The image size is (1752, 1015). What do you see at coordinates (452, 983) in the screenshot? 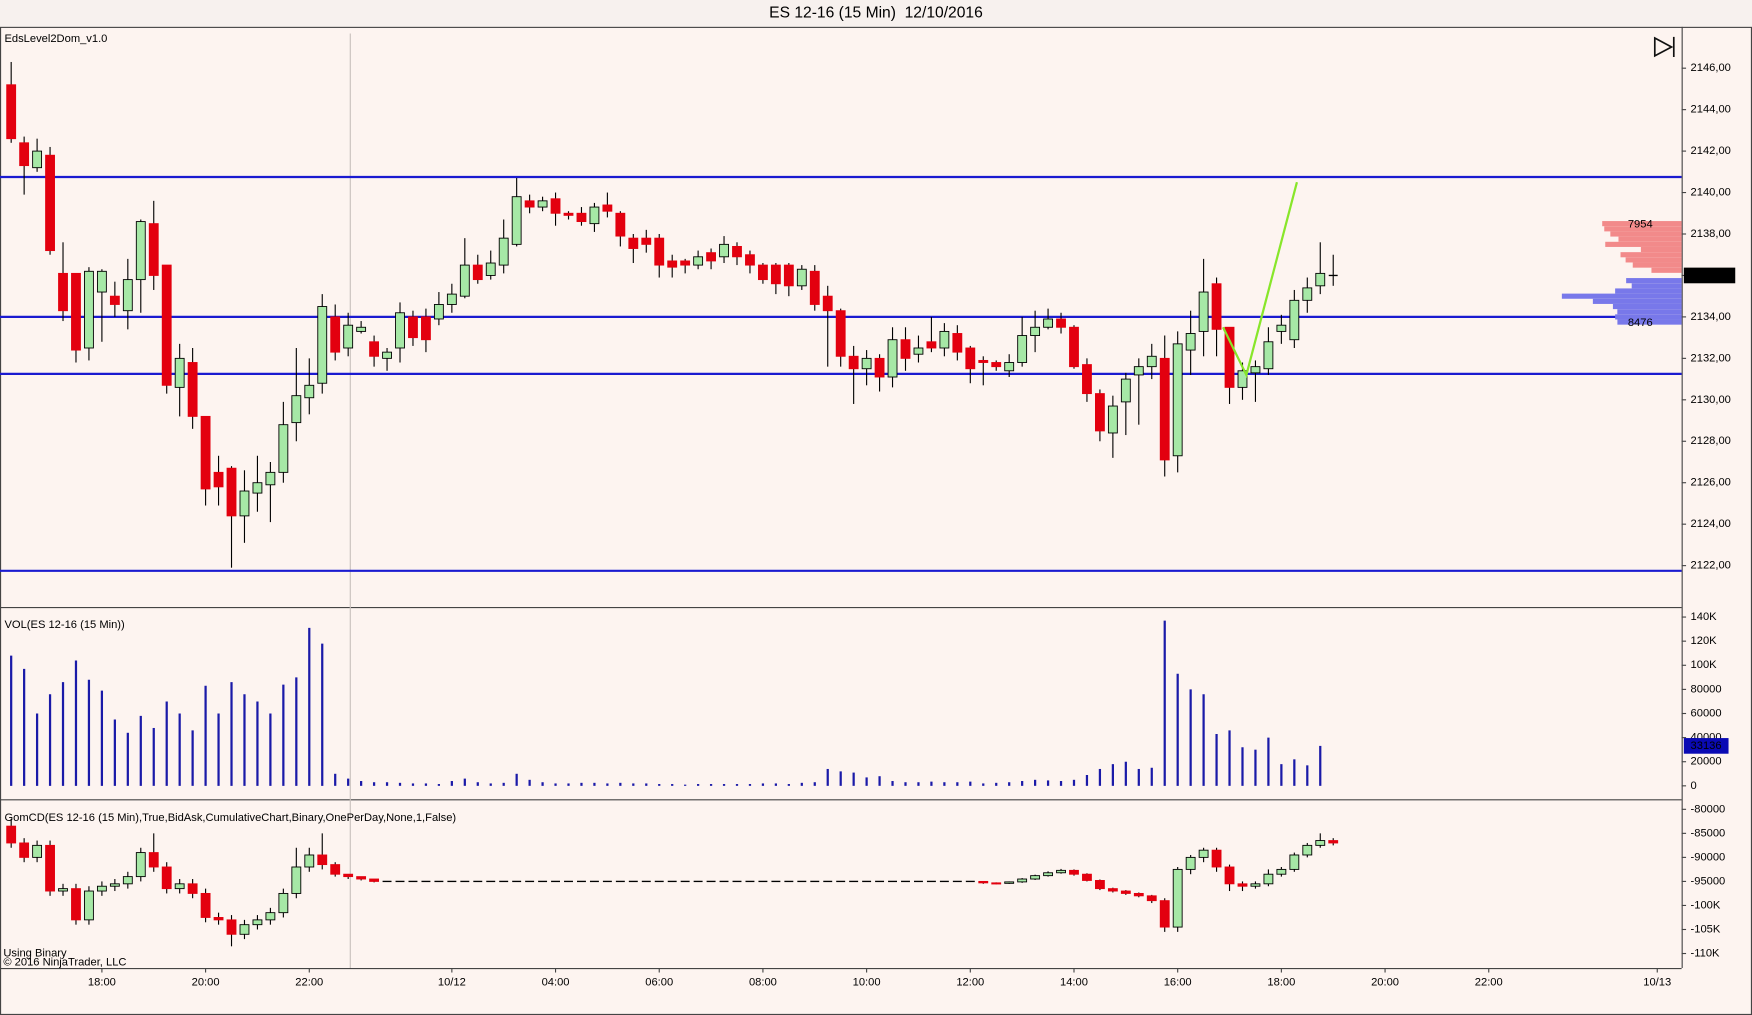
I see `x-tick-label: 10/12` at bounding box center [452, 983].